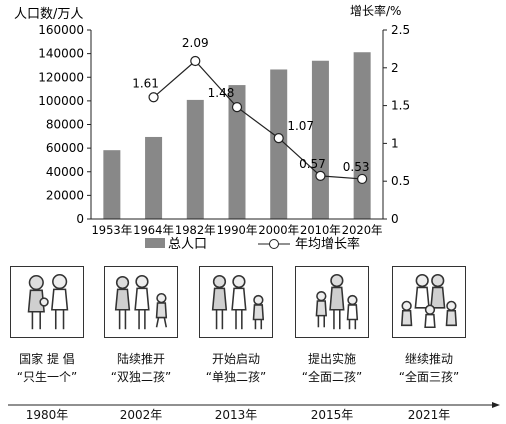  What do you see at coordinates (395, 143) in the screenshot?
I see `right-tick-label: 1` at bounding box center [395, 143].